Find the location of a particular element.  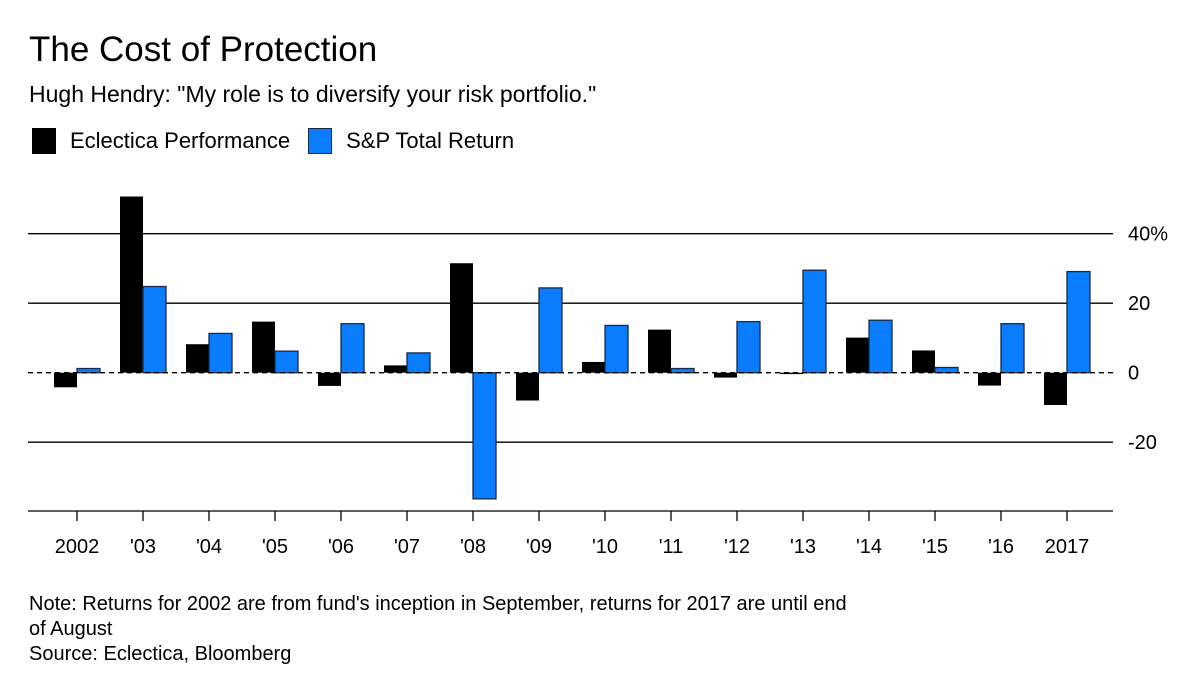

chart-title: The Cost of Protection is located at coordinates (203, 49).